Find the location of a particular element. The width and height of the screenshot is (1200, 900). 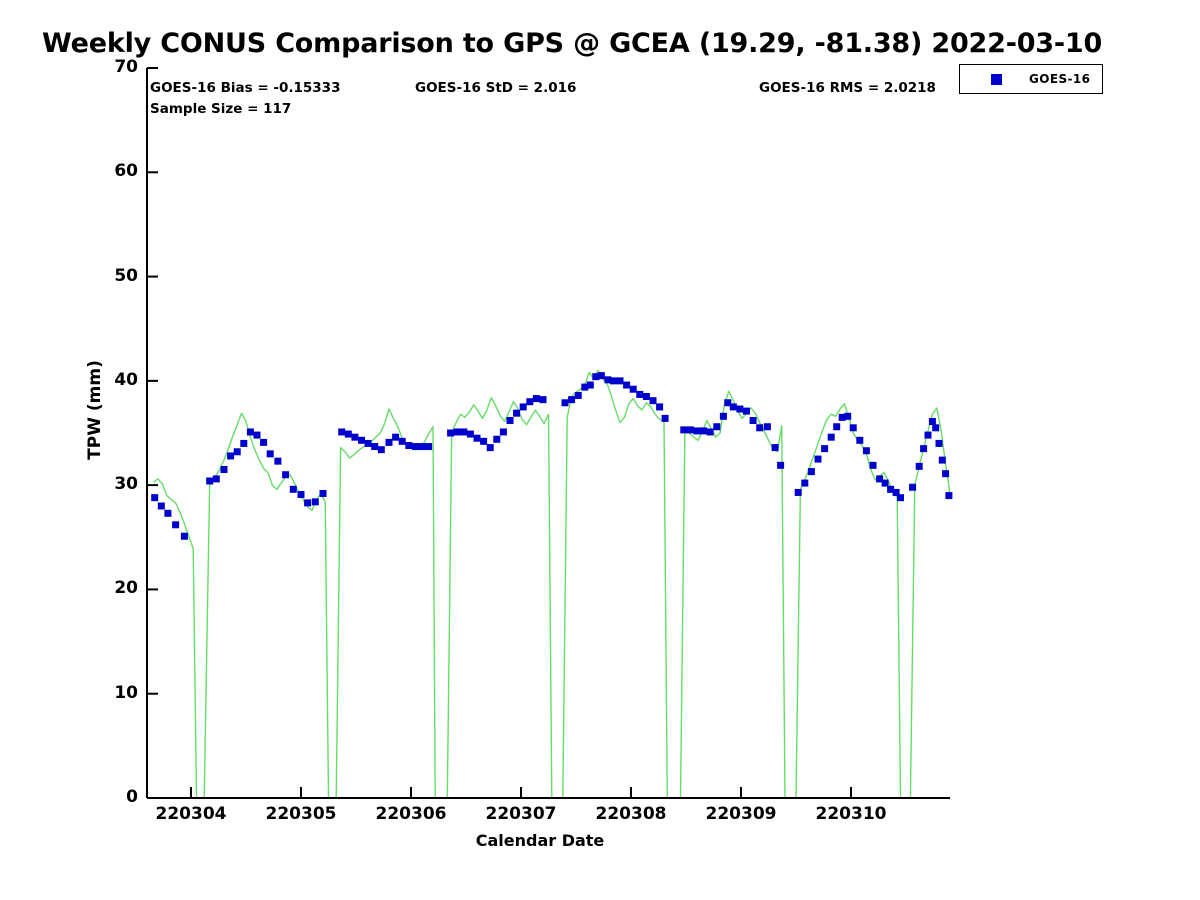

y-axis-tick-label: 10 is located at coordinates (126, 692).